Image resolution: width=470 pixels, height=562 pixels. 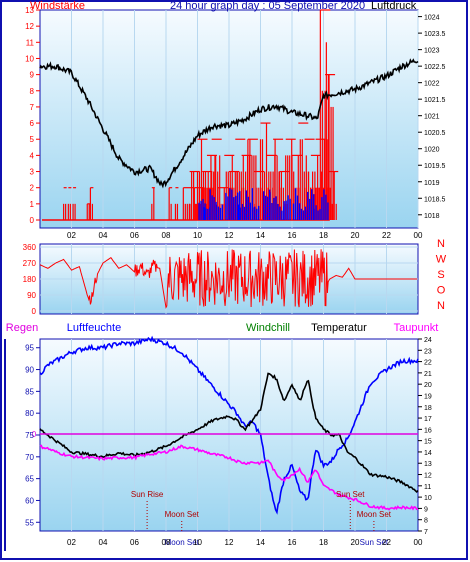 I want to click on temperature-tick-label: 24, so click(x=428, y=340).